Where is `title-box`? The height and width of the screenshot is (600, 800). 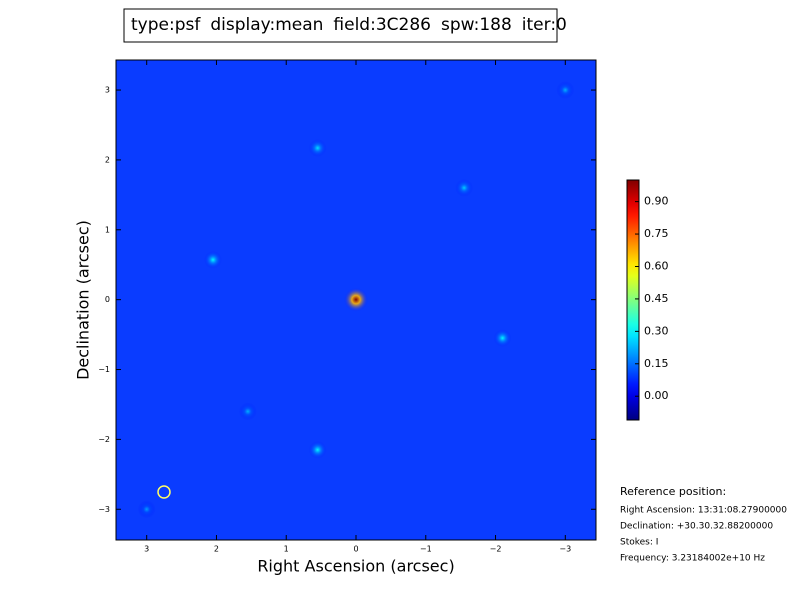
title-box is located at coordinates (340, 25).